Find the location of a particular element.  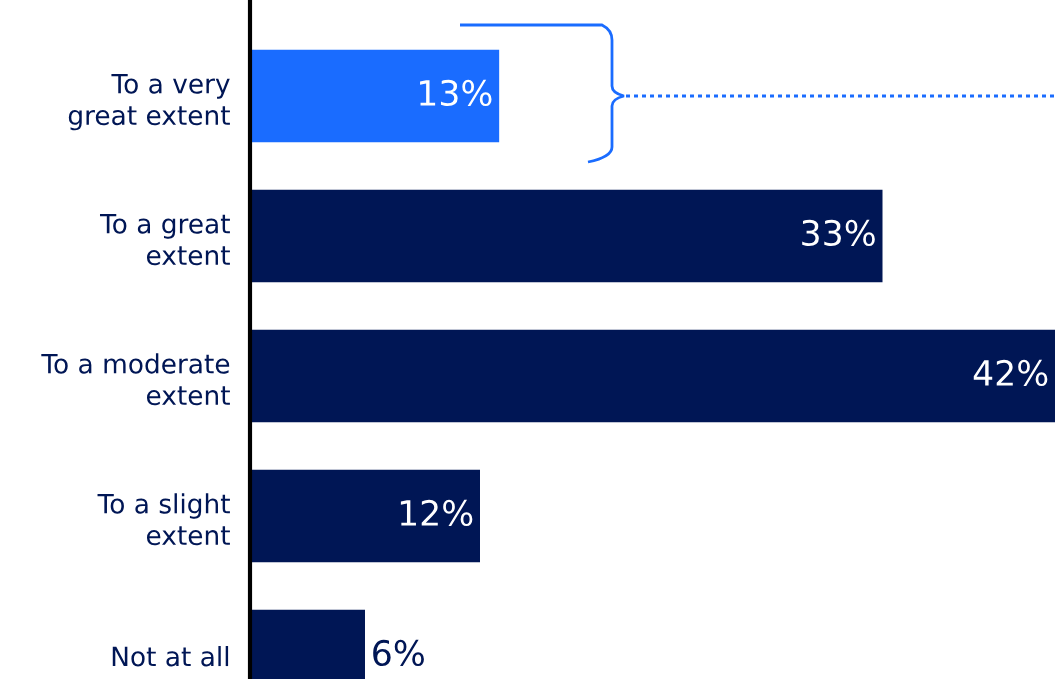

y-tick-label: To a moderate extent is located at coordinates (135, 379).